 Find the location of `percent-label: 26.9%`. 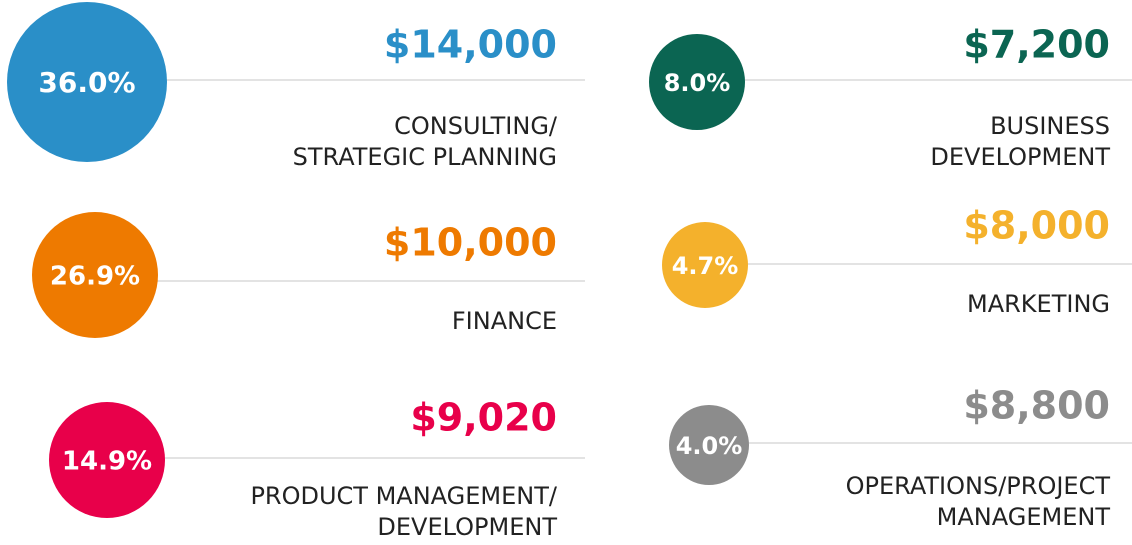

percent-label: 26.9% is located at coordinates (95, 277).